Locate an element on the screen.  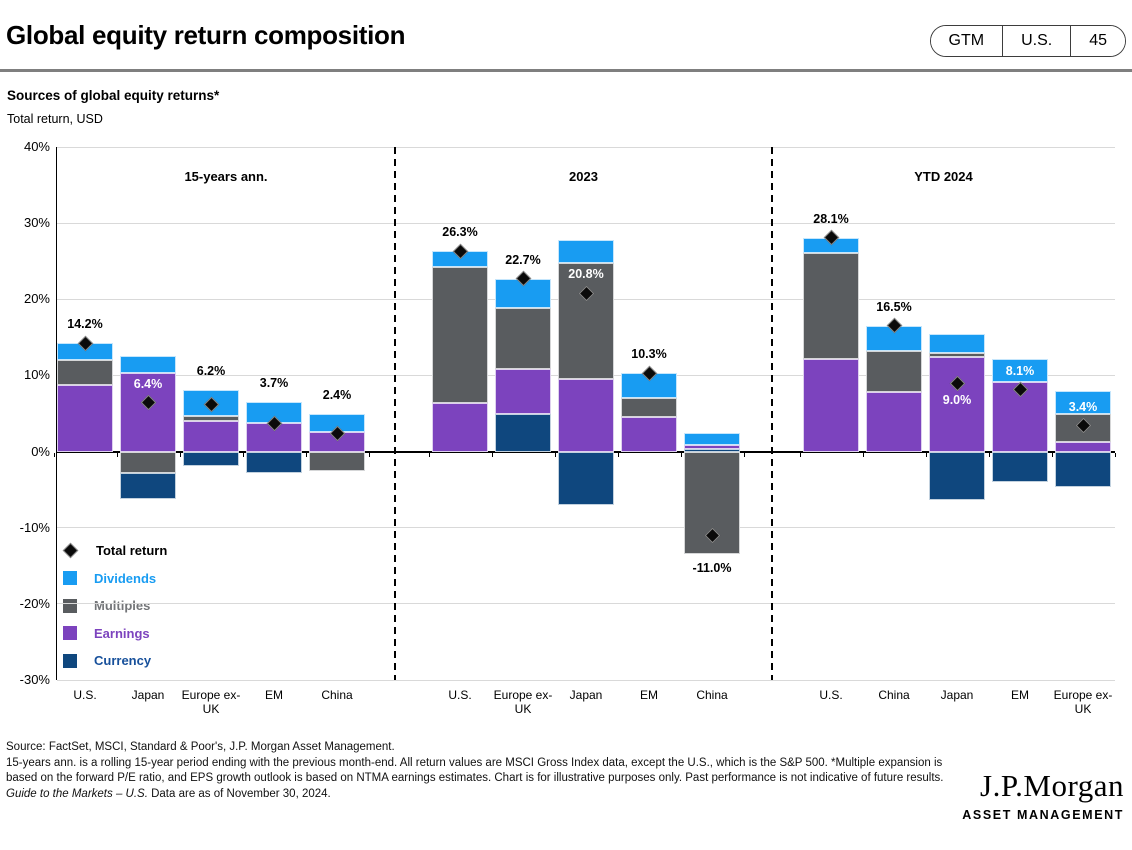
legend-label: Multiples is located at coordinates (122, 606).